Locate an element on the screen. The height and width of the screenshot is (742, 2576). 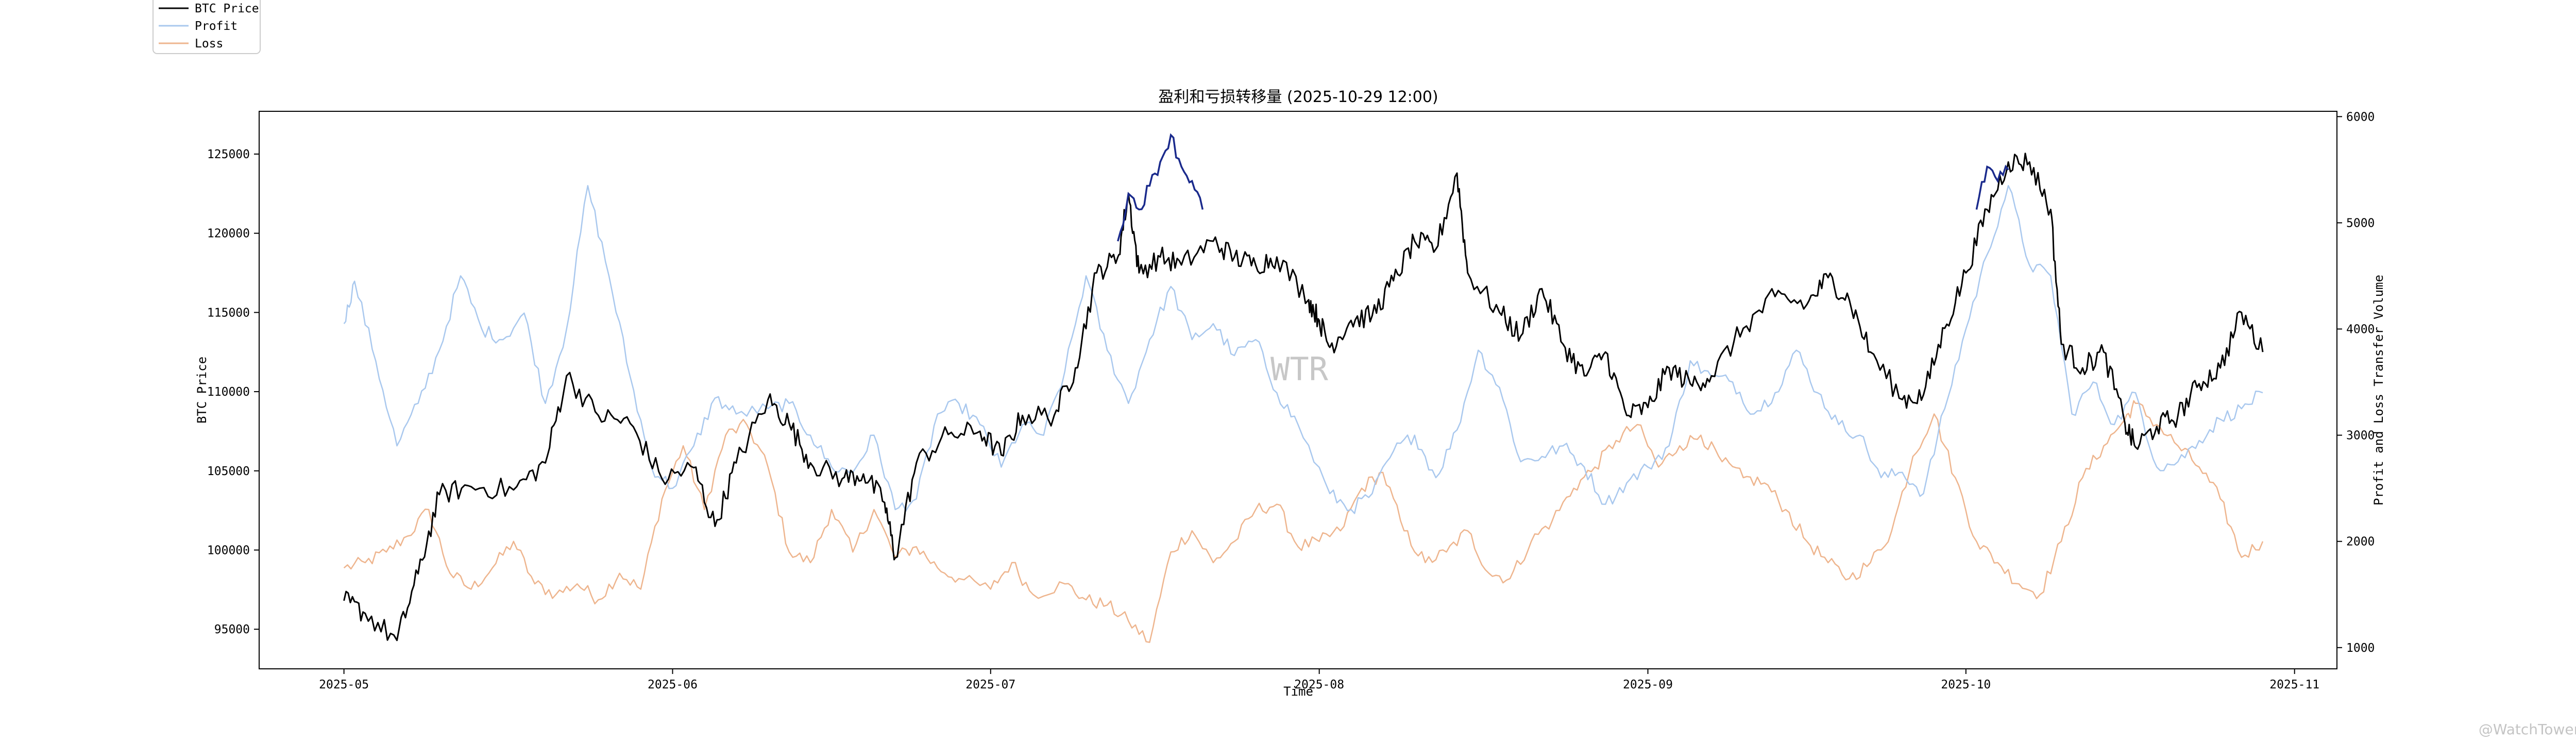
legend: BTC Price Profit Loss is located at coordinates (206, 27).